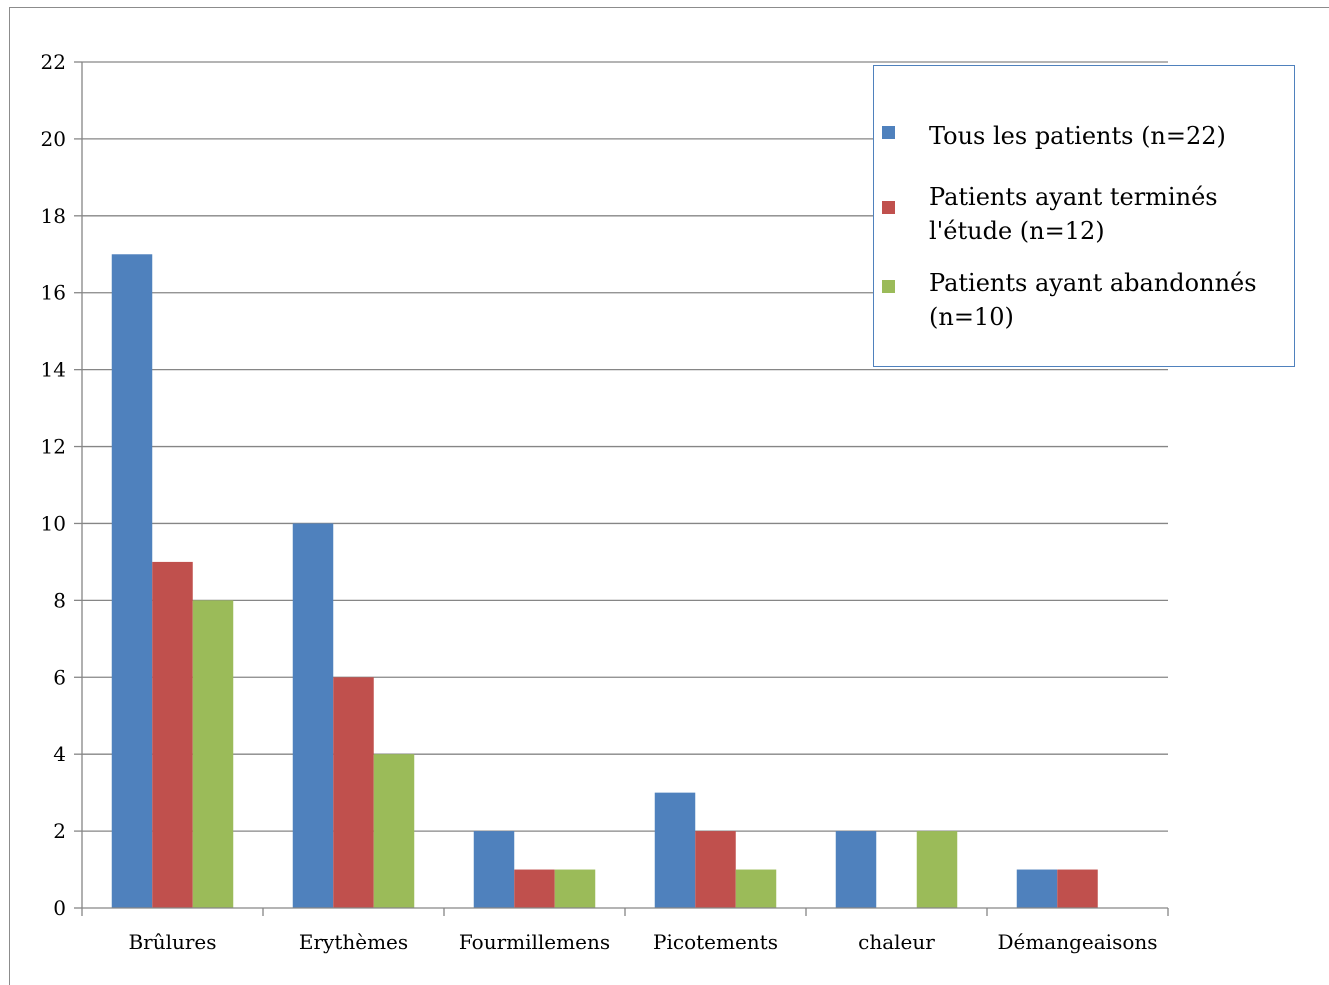 The height and width of the screenshot is (985, 1329). I want to click on legend-label: Patients ayant terminés l'étude (n=12), so click(1073, 214).